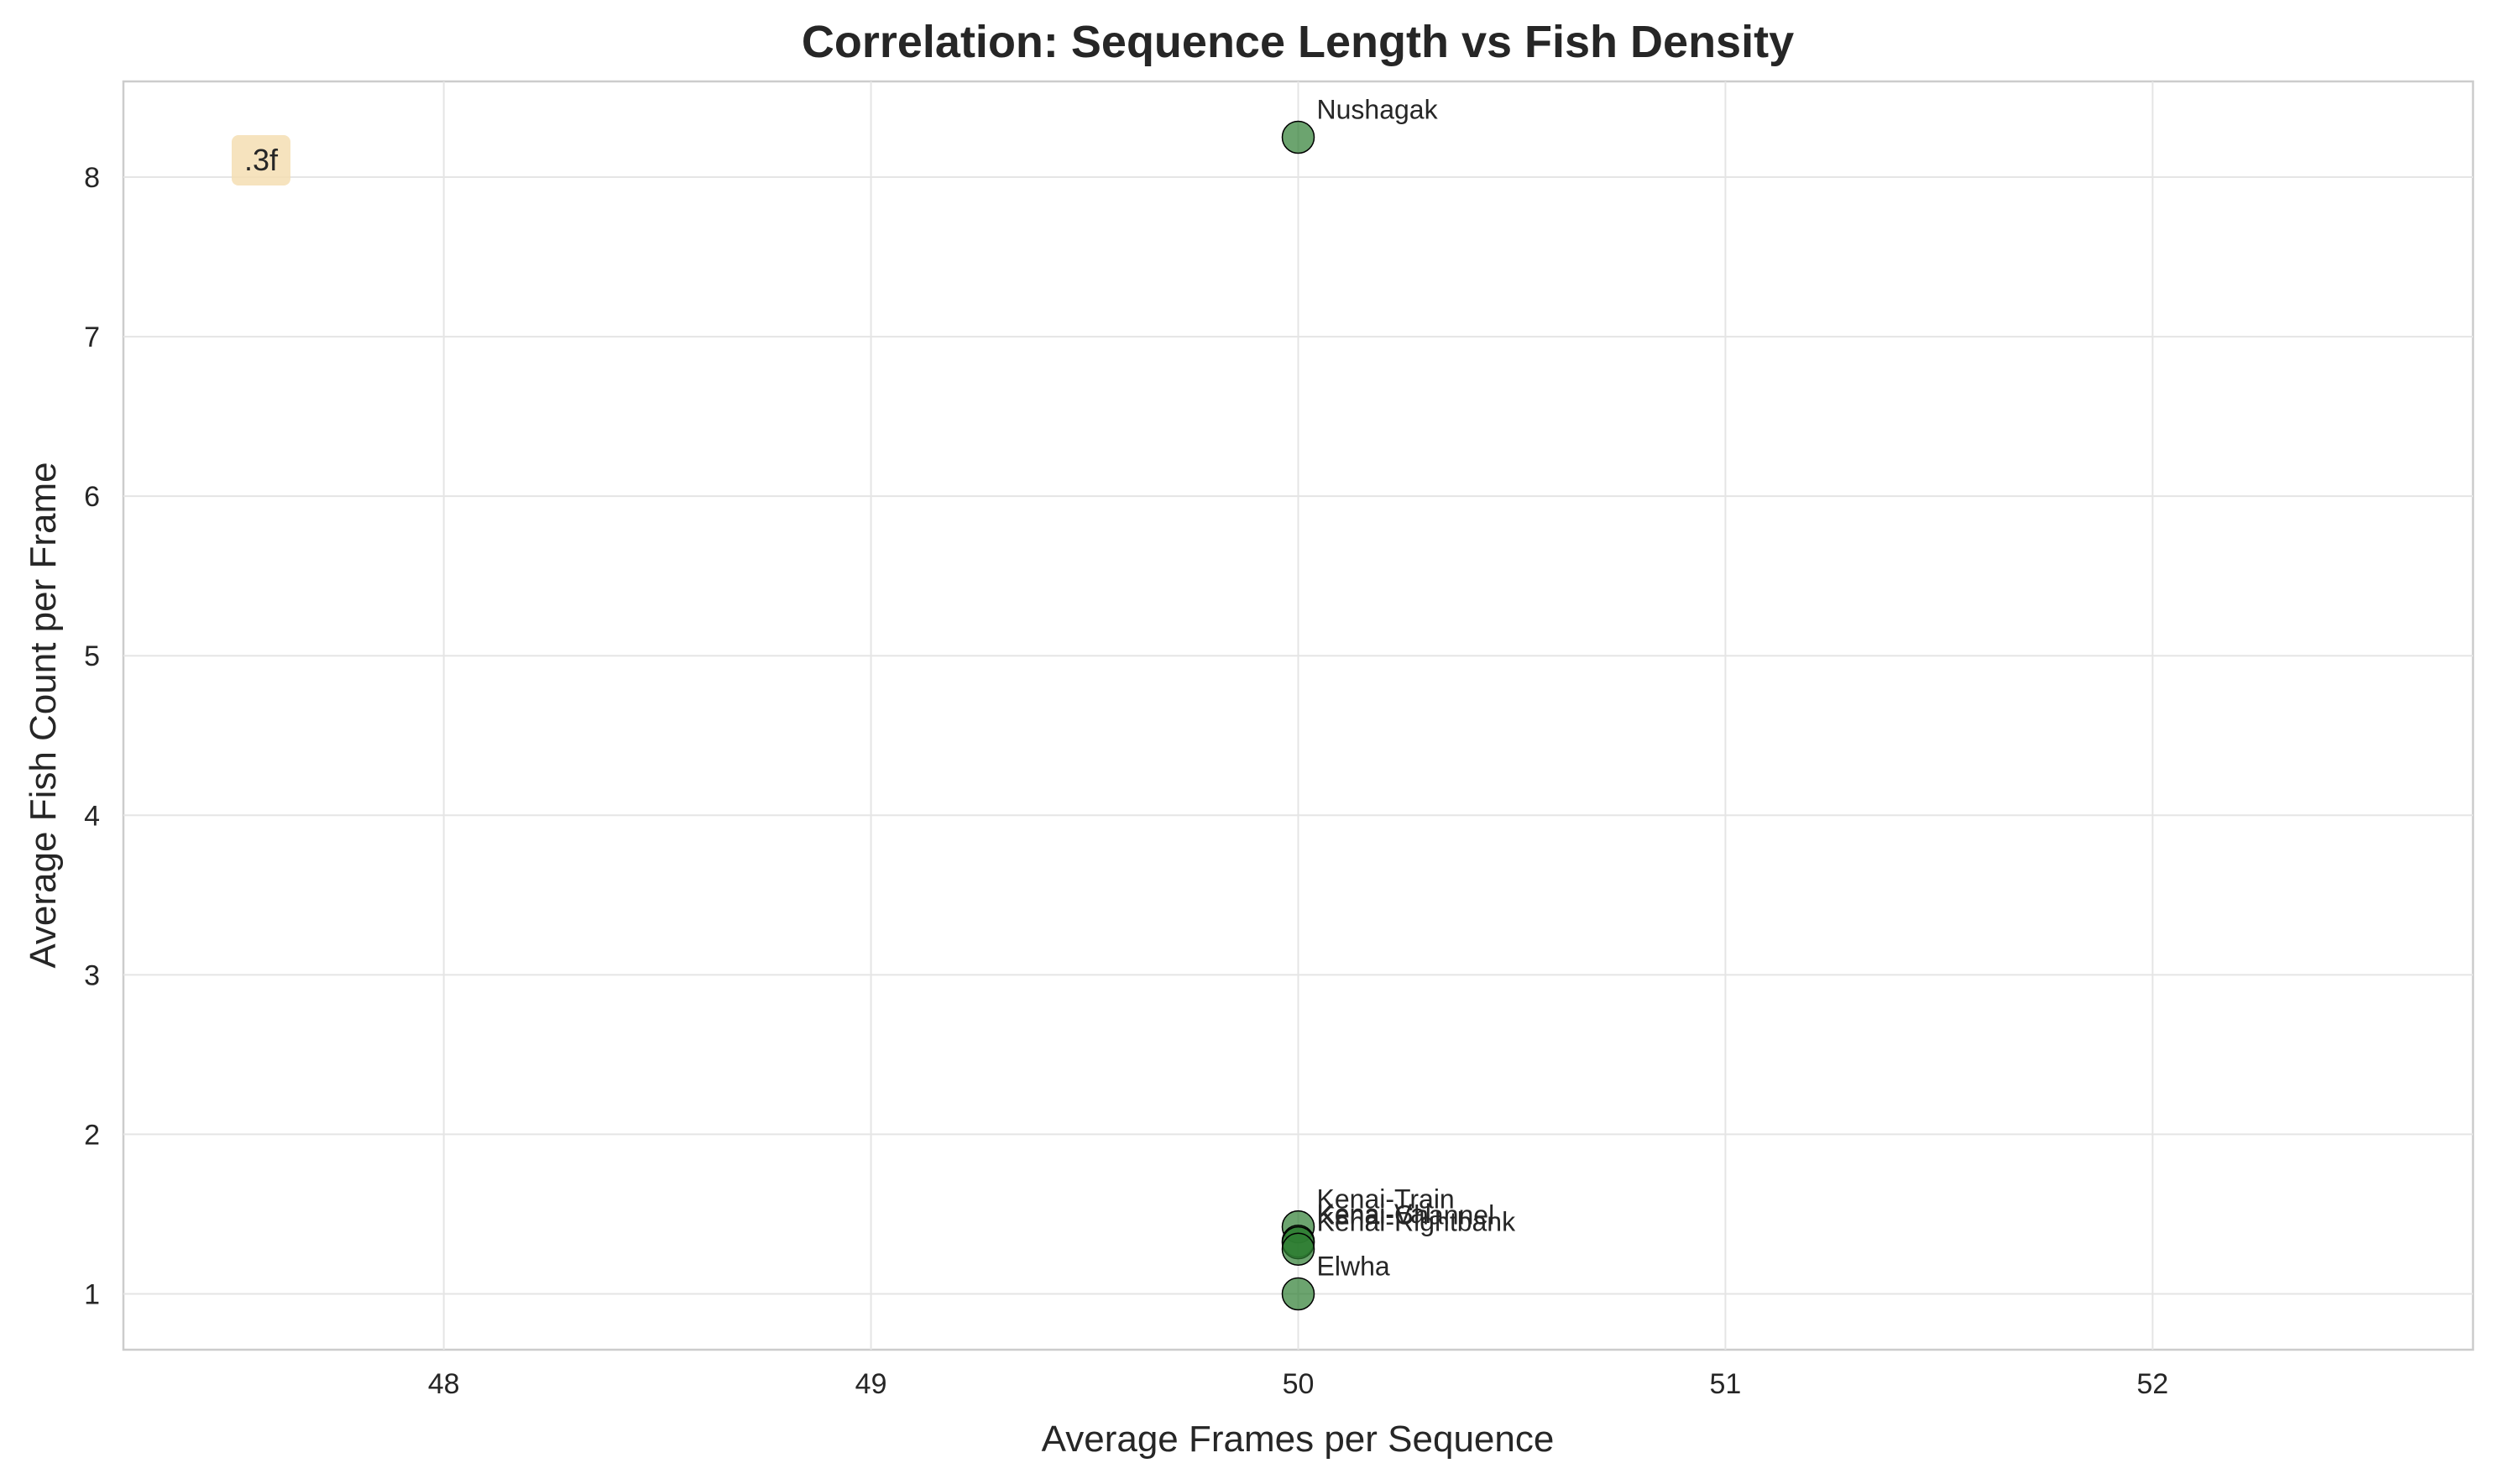 Image resolution: width=2494 pixels, height=1484 pixels. Describe the element at coordinates (2152, 1384) in the screenshot. I see `x-tick-label: 52` at that location.